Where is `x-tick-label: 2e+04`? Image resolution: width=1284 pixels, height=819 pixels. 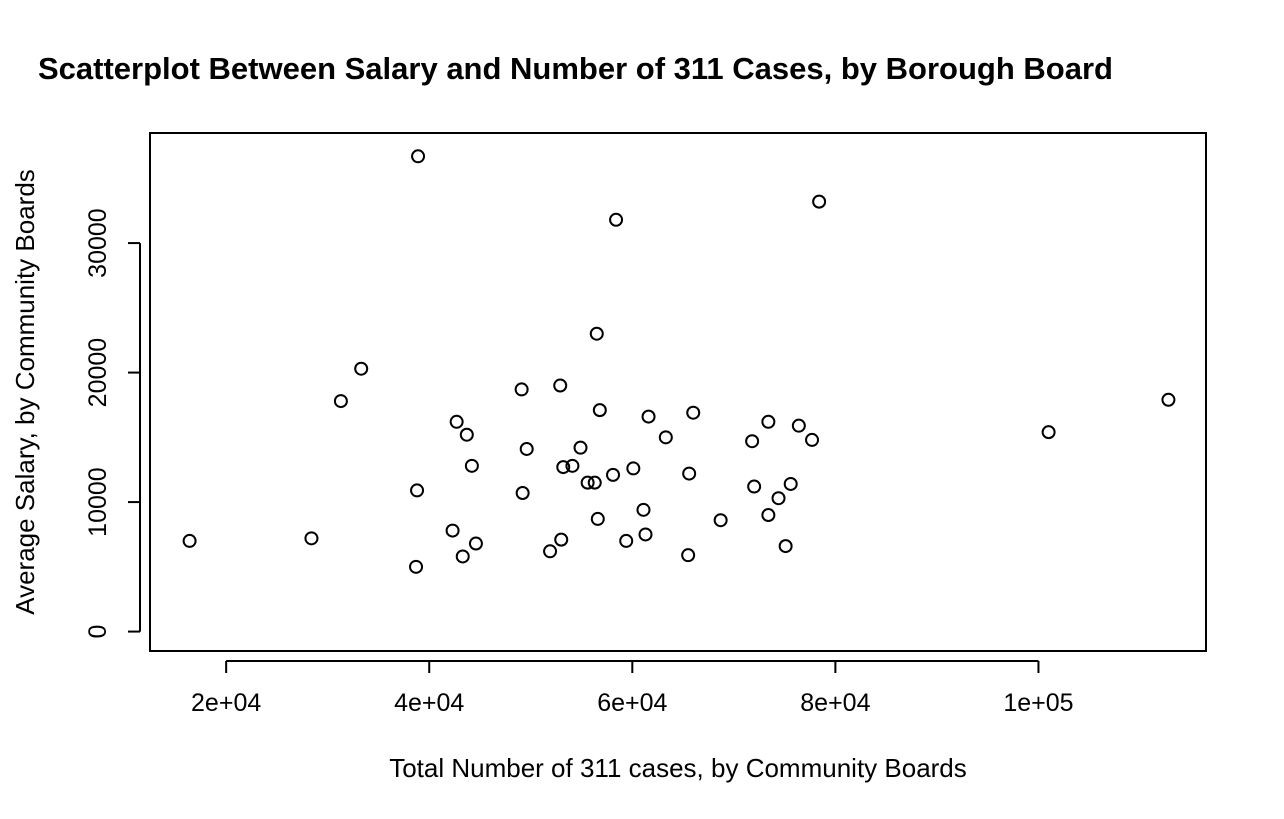 x-tick-label: 2e+04 is located at coordinates (226, 703).